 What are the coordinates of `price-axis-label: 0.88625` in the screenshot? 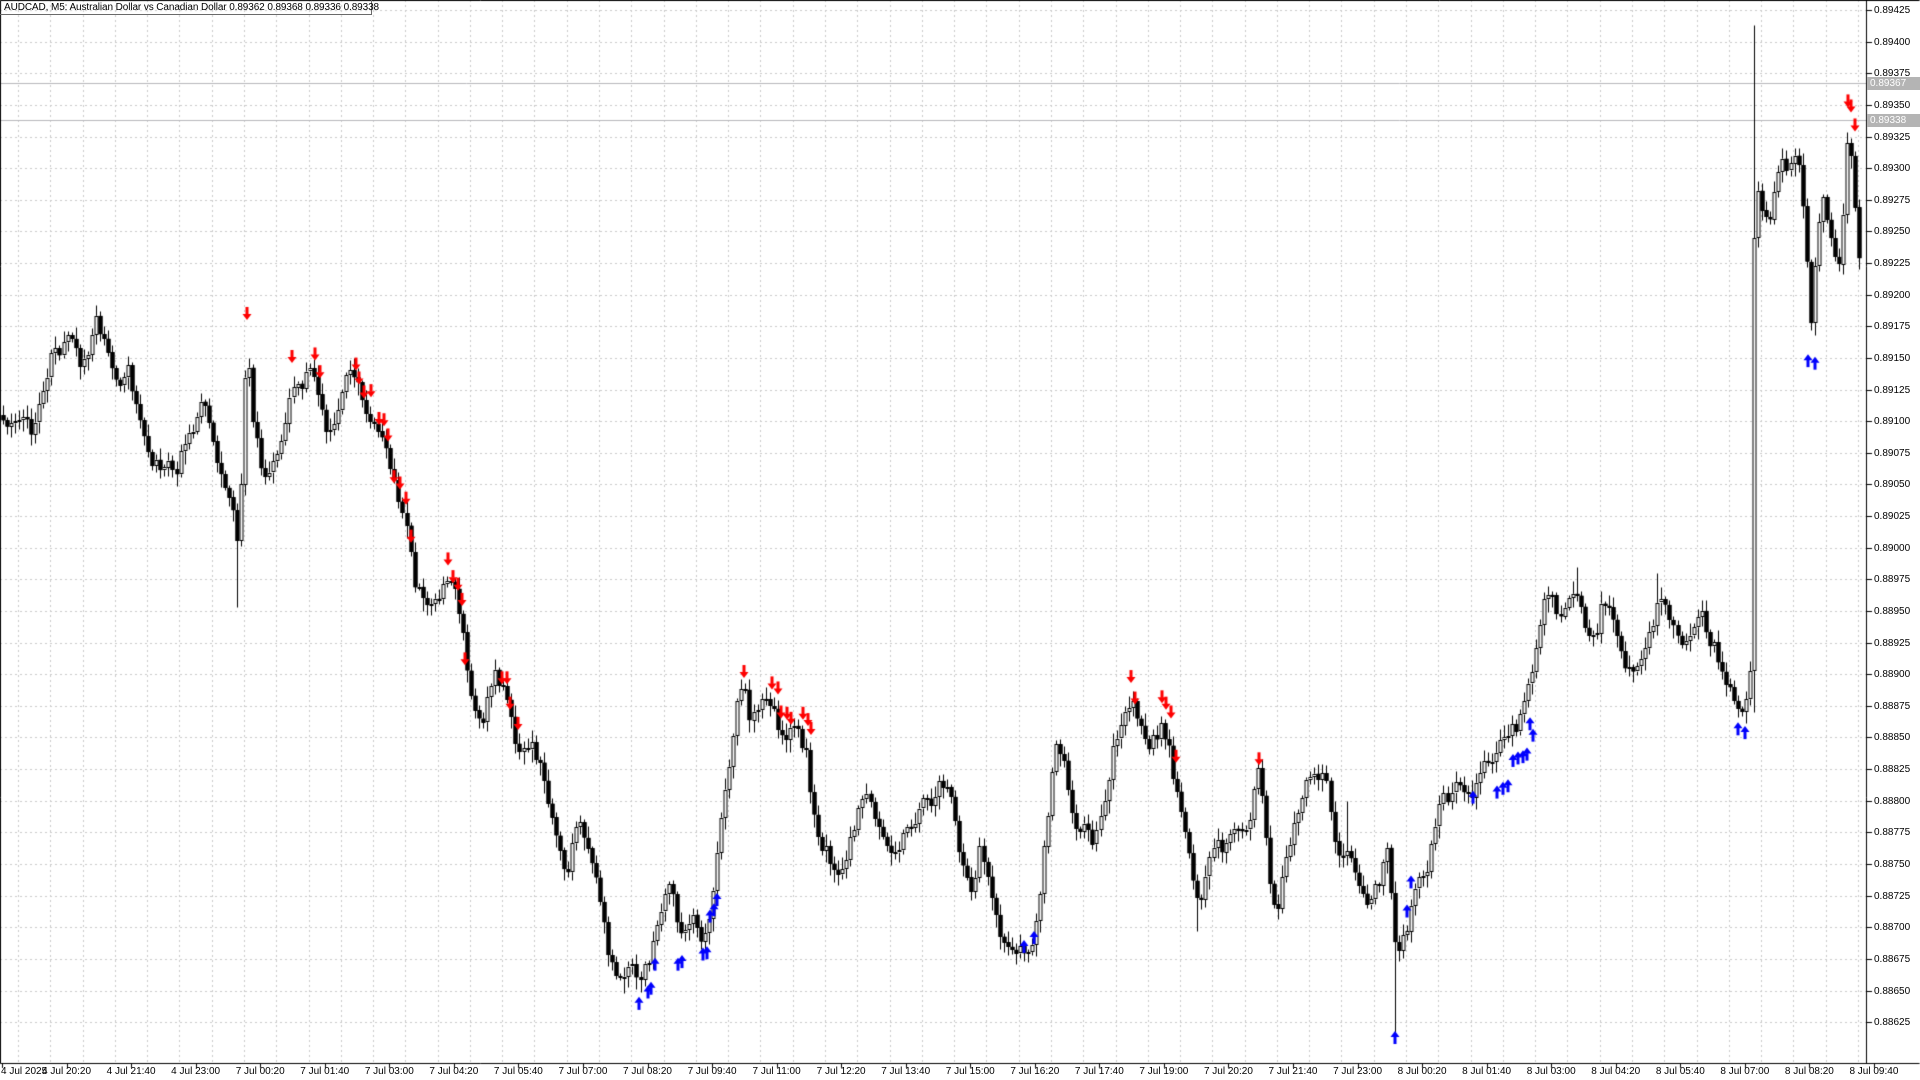 It's located at (1892, 1023).